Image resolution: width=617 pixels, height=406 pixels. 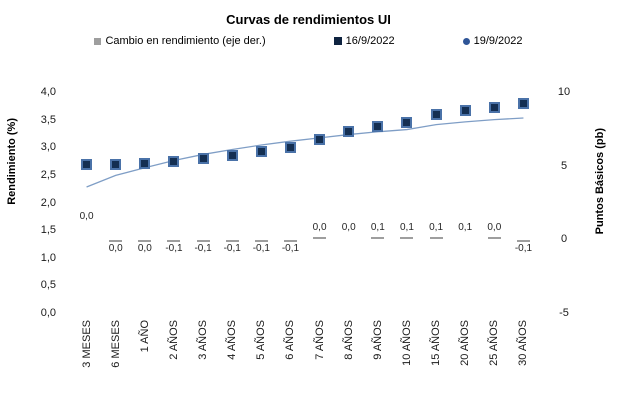 I want to click on x-axis-category-label: 6 MESES, so click(x=115, y=344).